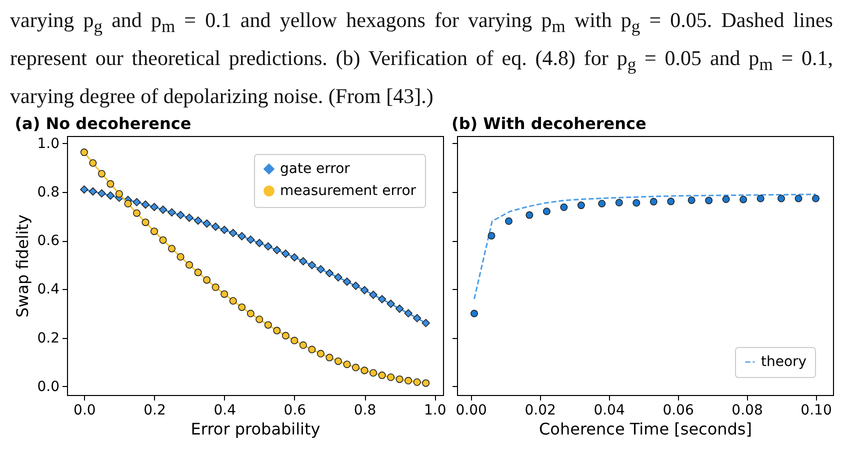  Describe the element at coordinates (784, 362) in the screenshot. I see `legend-label: theory` at that location.